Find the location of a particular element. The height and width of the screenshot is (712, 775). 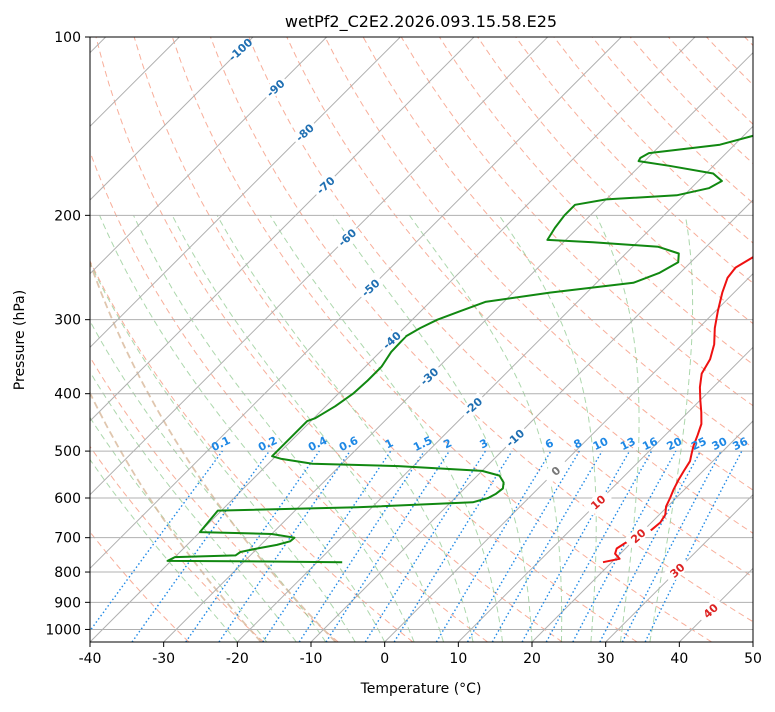

x-tick-label: -30 is located at coordinates (163, 659).